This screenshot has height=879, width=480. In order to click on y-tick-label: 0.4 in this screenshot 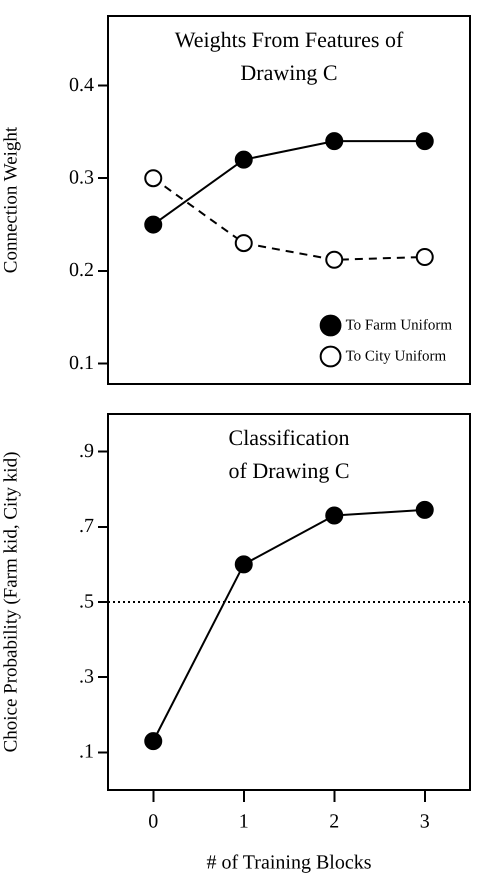, I will do `click(81, 85)`.